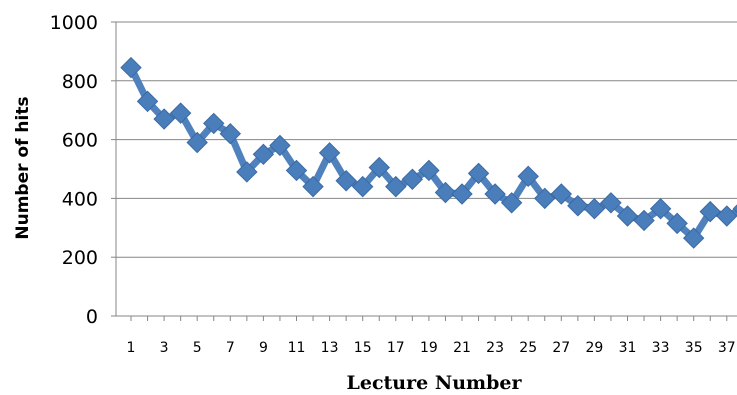  I want to click on x-tick-label: 9, so click(263, 348).